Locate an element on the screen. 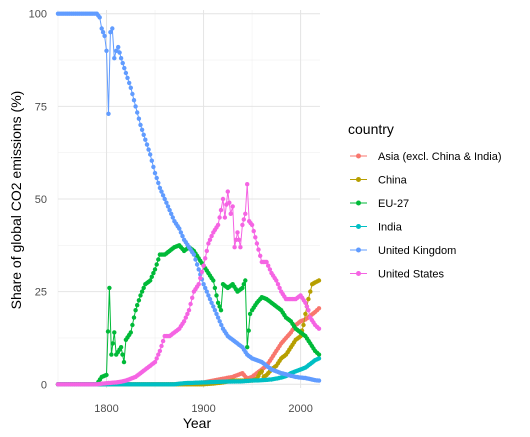  legend-item: China is located at coordinates (379, 181).